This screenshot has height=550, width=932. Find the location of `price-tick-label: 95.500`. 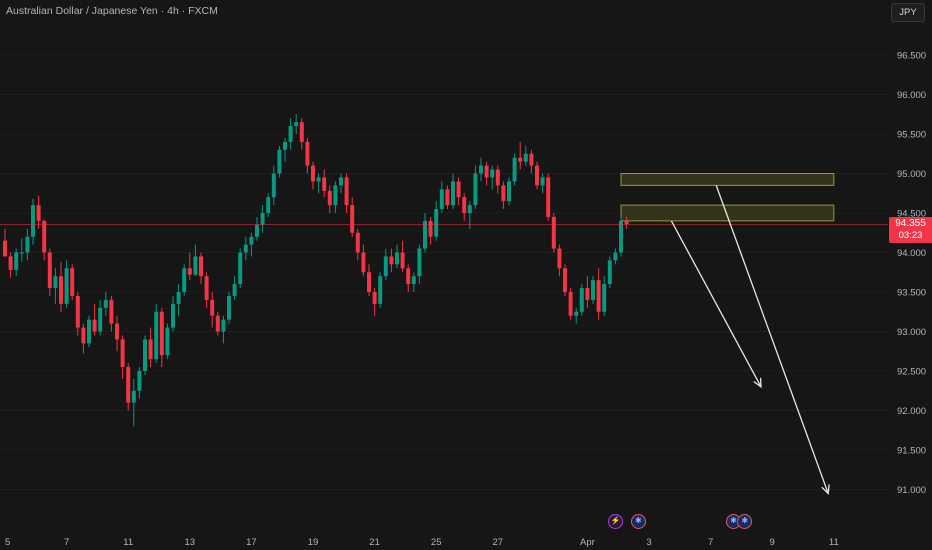

price-tick-label: 95.500 is located at coordinates (911, 135).